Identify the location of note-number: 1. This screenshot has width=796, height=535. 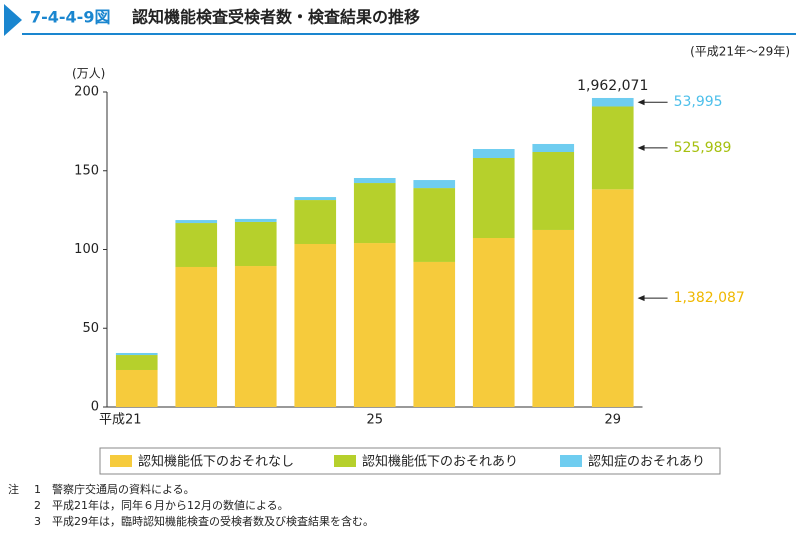
(37, 489).